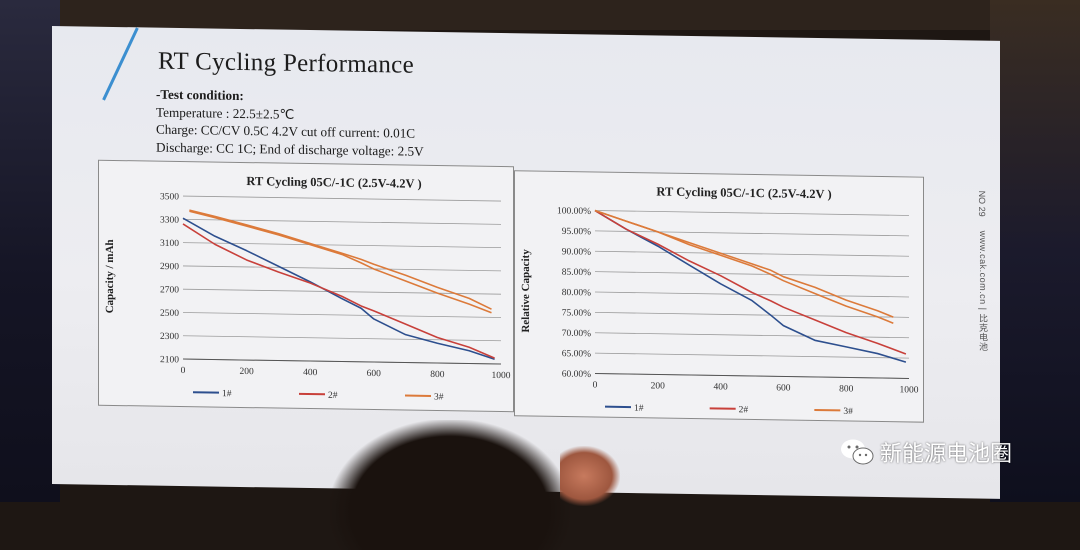 This screenshot has height=550, width=1080. Describe the element at coordinates (1035, 251) in the screenshot. I see `room-background-right` at that location.